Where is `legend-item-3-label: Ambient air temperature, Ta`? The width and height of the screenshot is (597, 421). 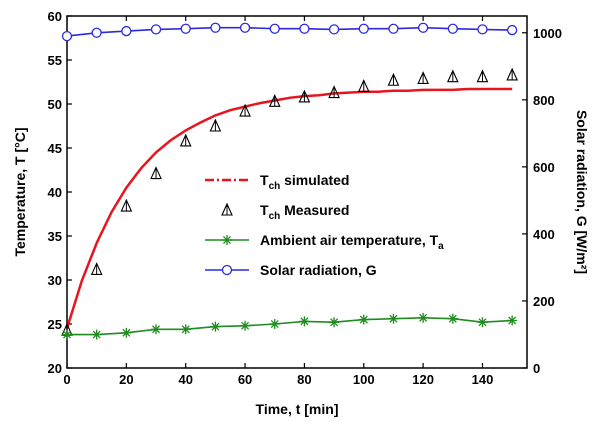
legend-item-3-label: Ambient air temperature, Ta is located at coordinates (352, 242).